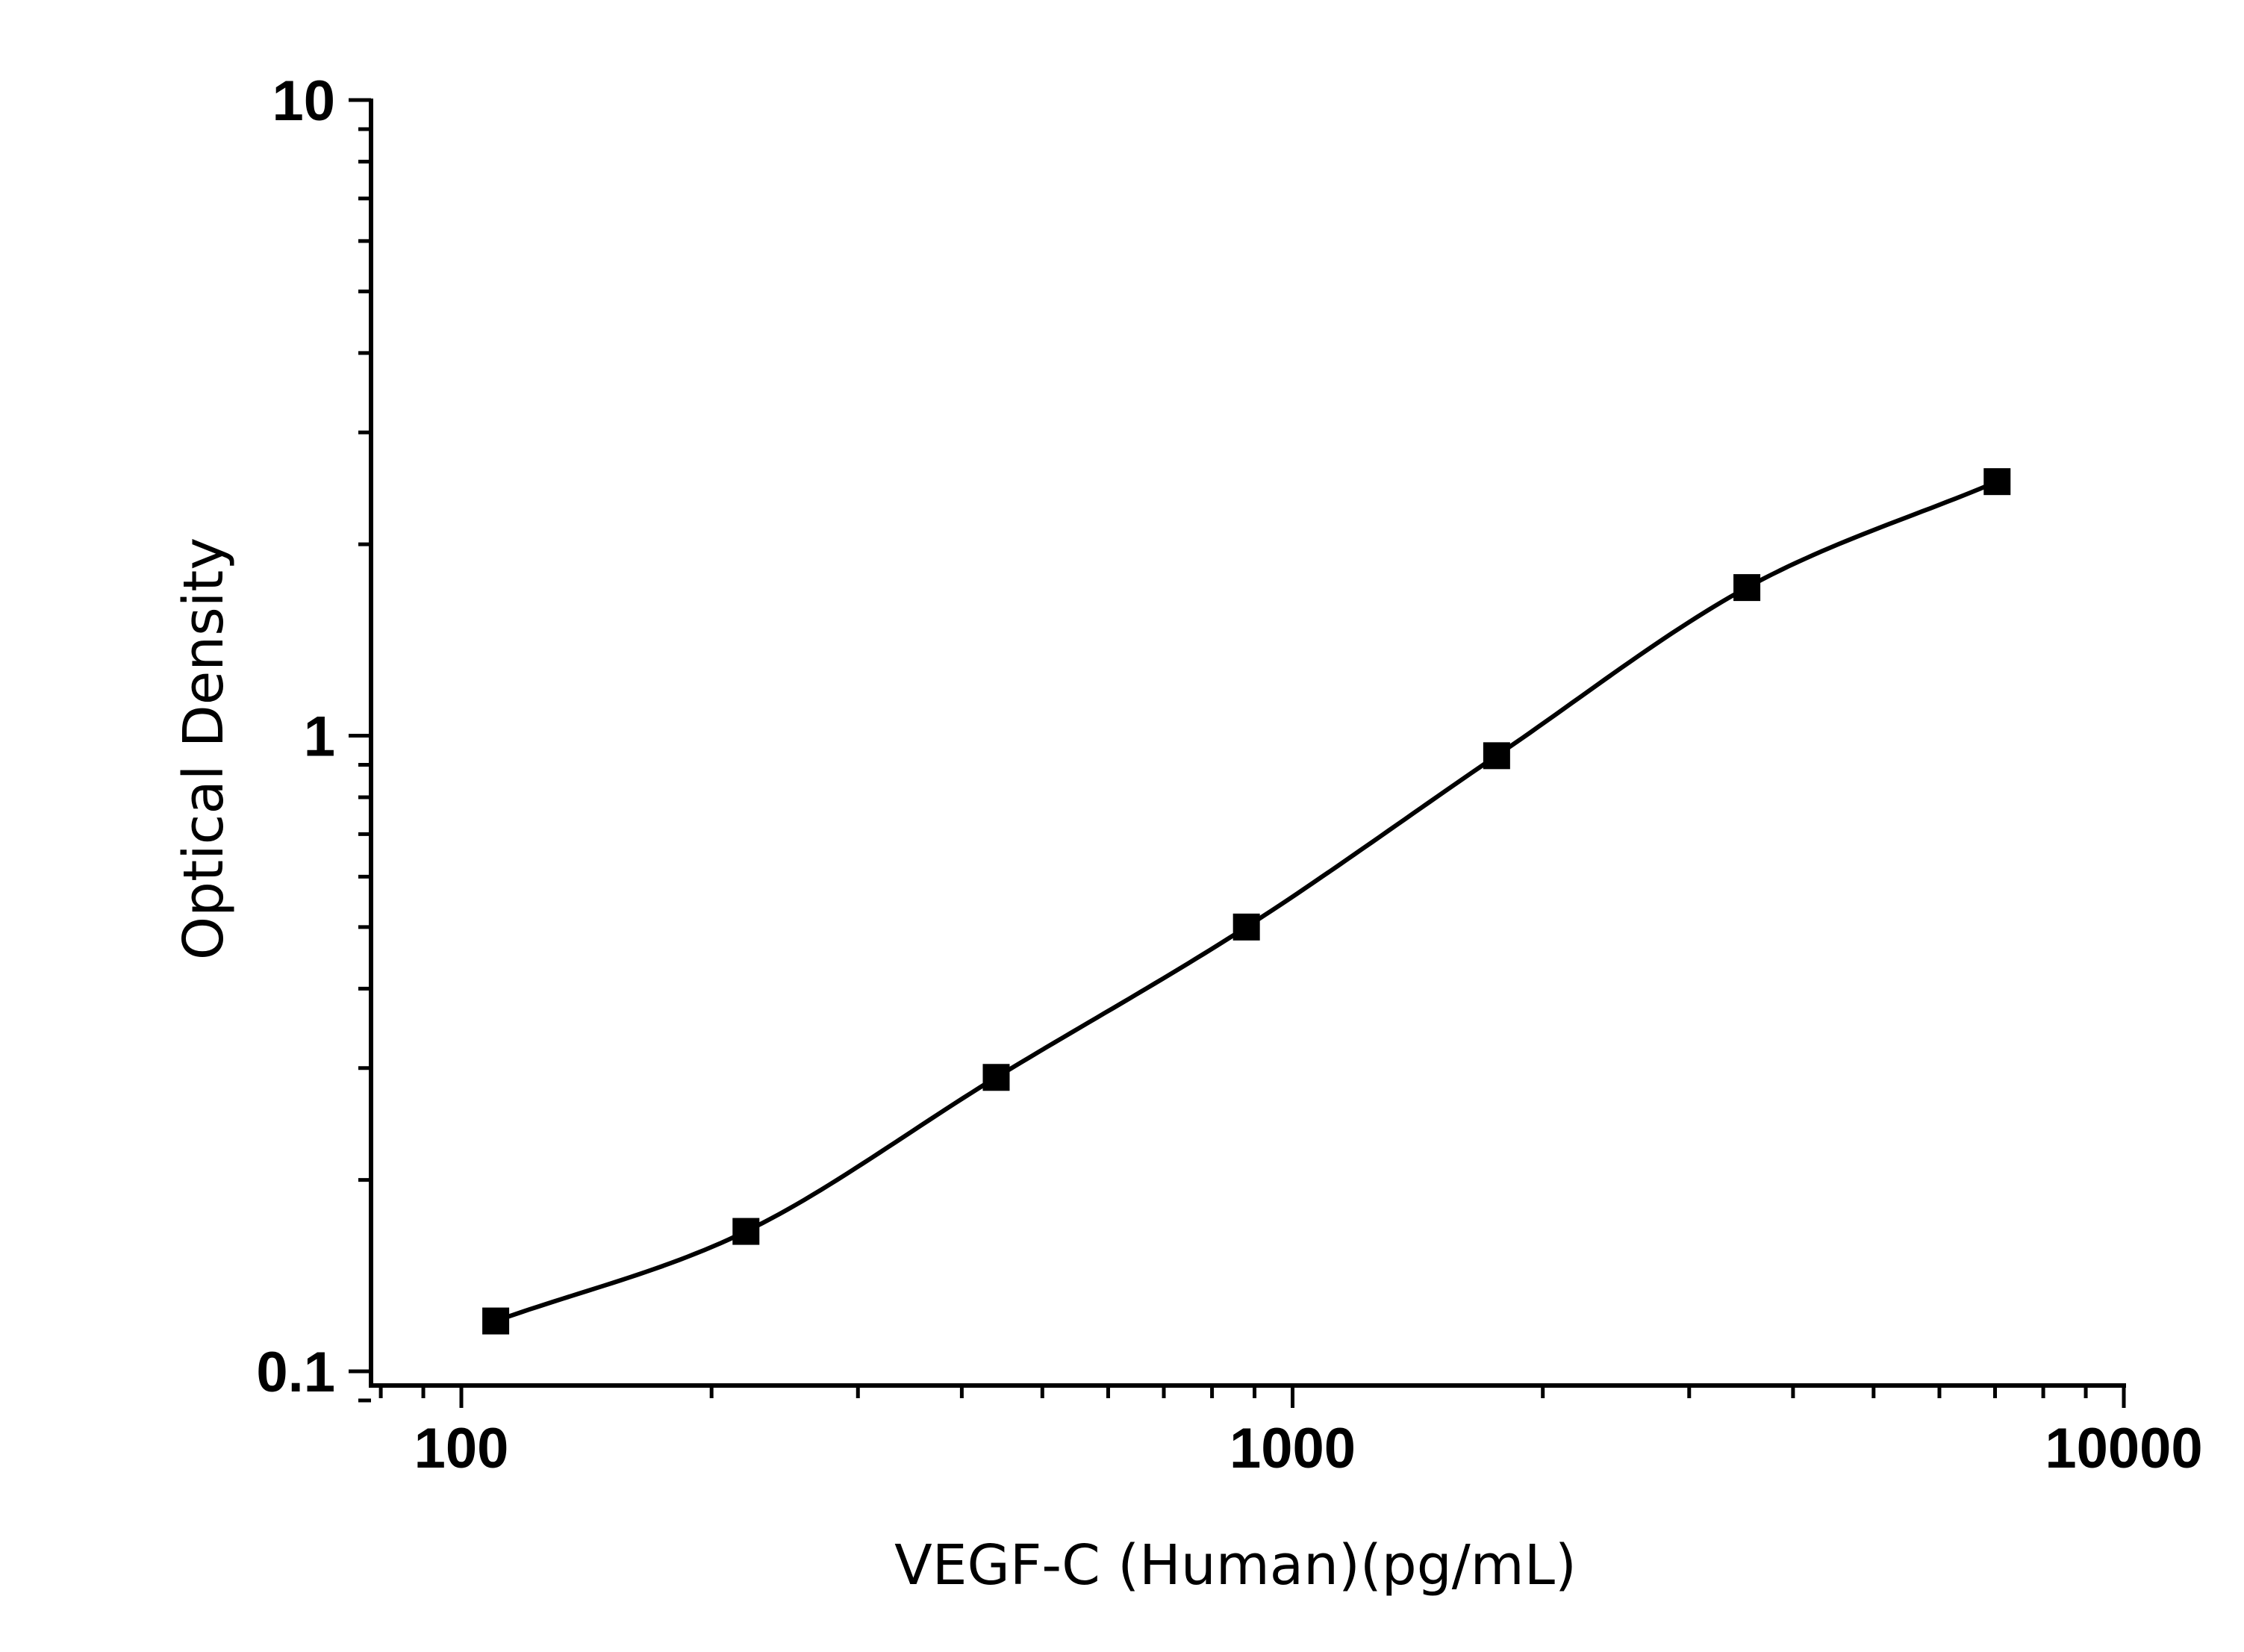  What do you see at coordinates (461, 1448) in the screenshot?
I see `x-tick-label: 100` at bounding box center [461, 1448].